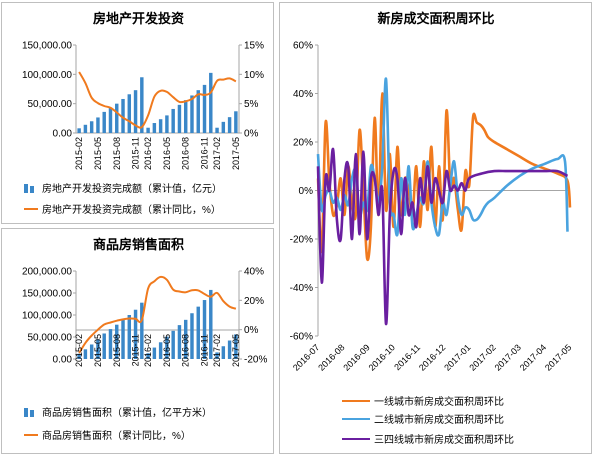 This screenshot has height=456, width=594. I want to click on legend-swatch-bar, so click(26, 412).